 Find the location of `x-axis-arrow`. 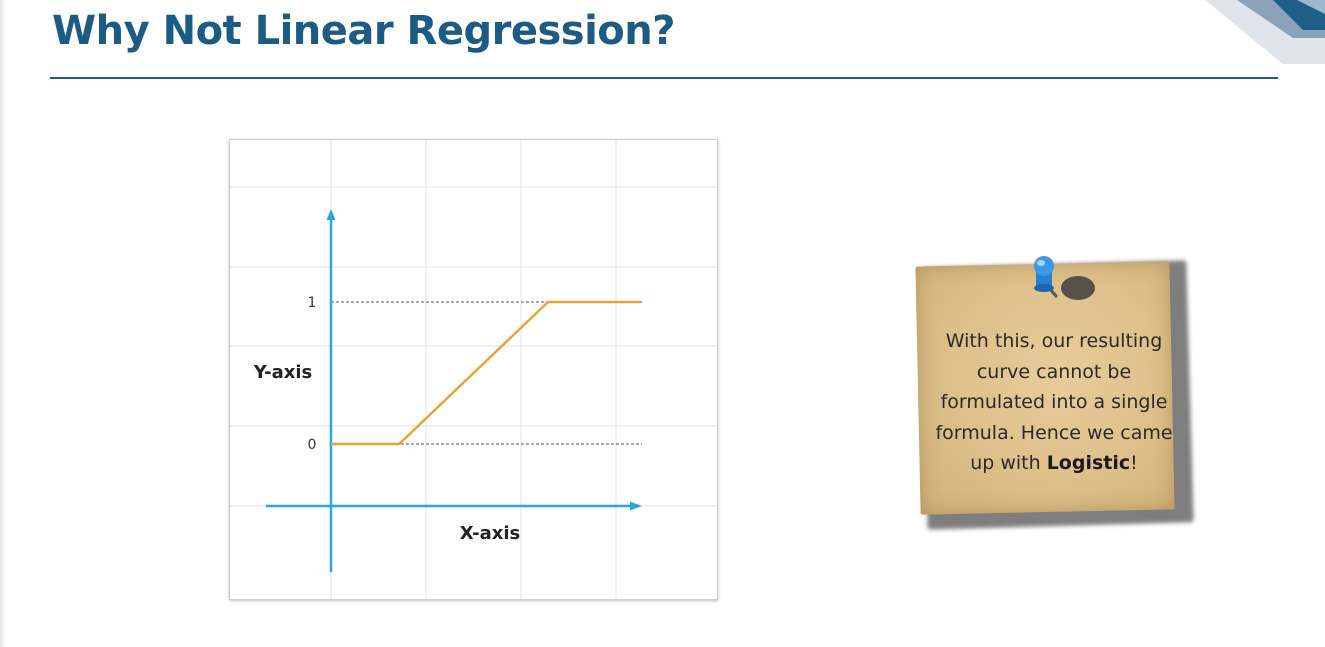

x-axis-arrow is located at coordinates (636, 506).